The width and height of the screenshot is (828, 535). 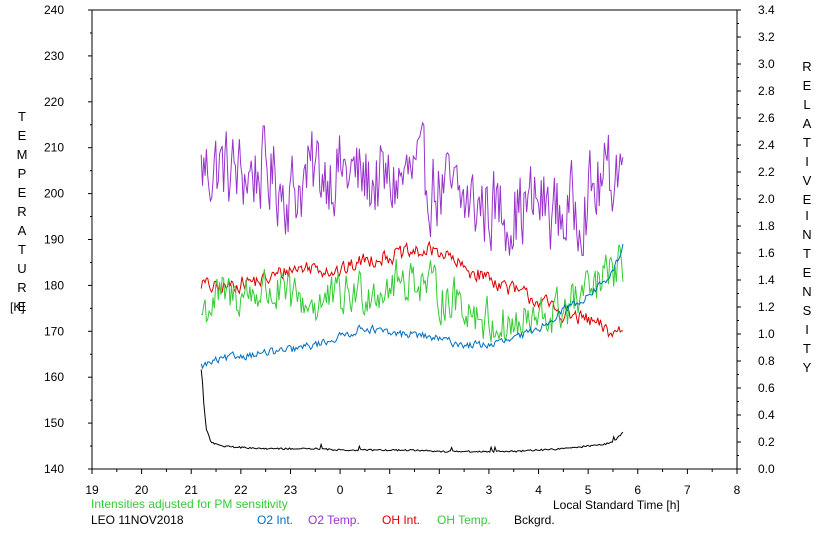 What do you see at coordinates (54, 240) in the screenshot?
I see `left-tick-label: 190` at bounding box center [54, 240].